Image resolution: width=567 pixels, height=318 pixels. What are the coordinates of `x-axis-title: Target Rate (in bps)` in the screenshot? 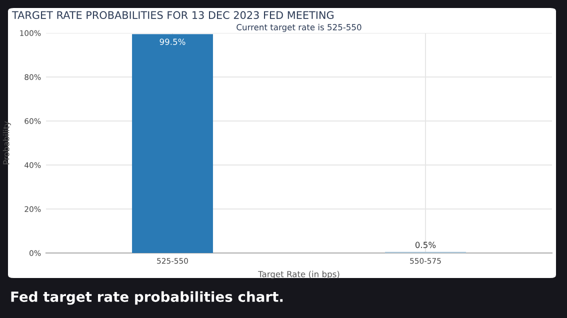 It's located at (299, 274).